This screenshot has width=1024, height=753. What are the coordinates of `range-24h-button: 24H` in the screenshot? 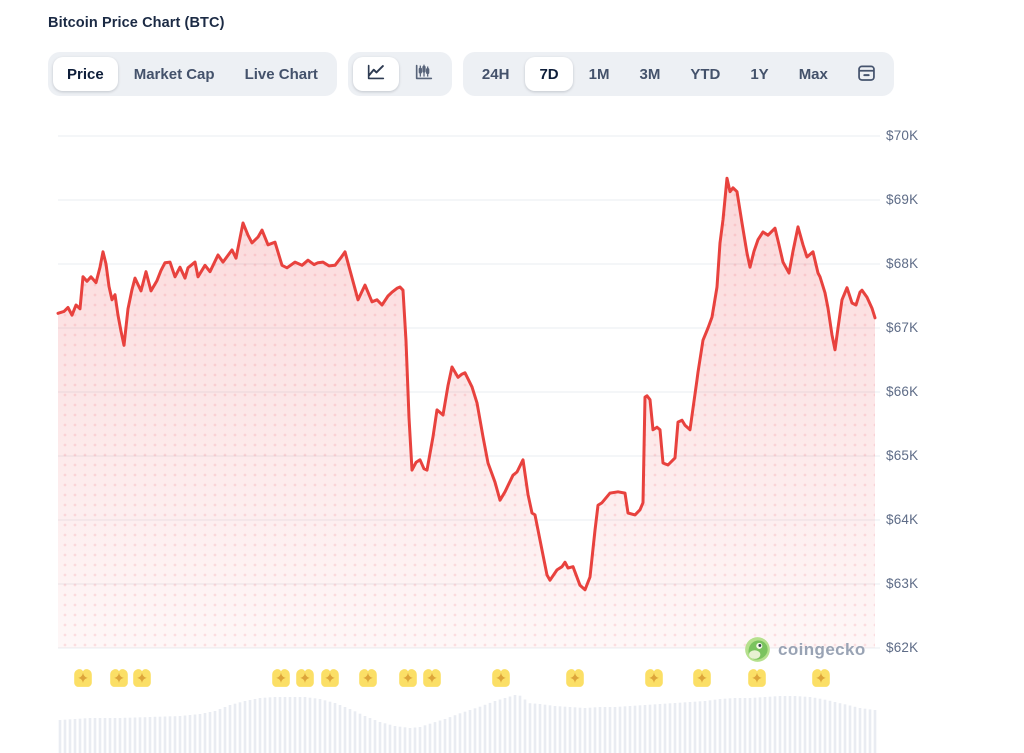 It's located at (496, 74).